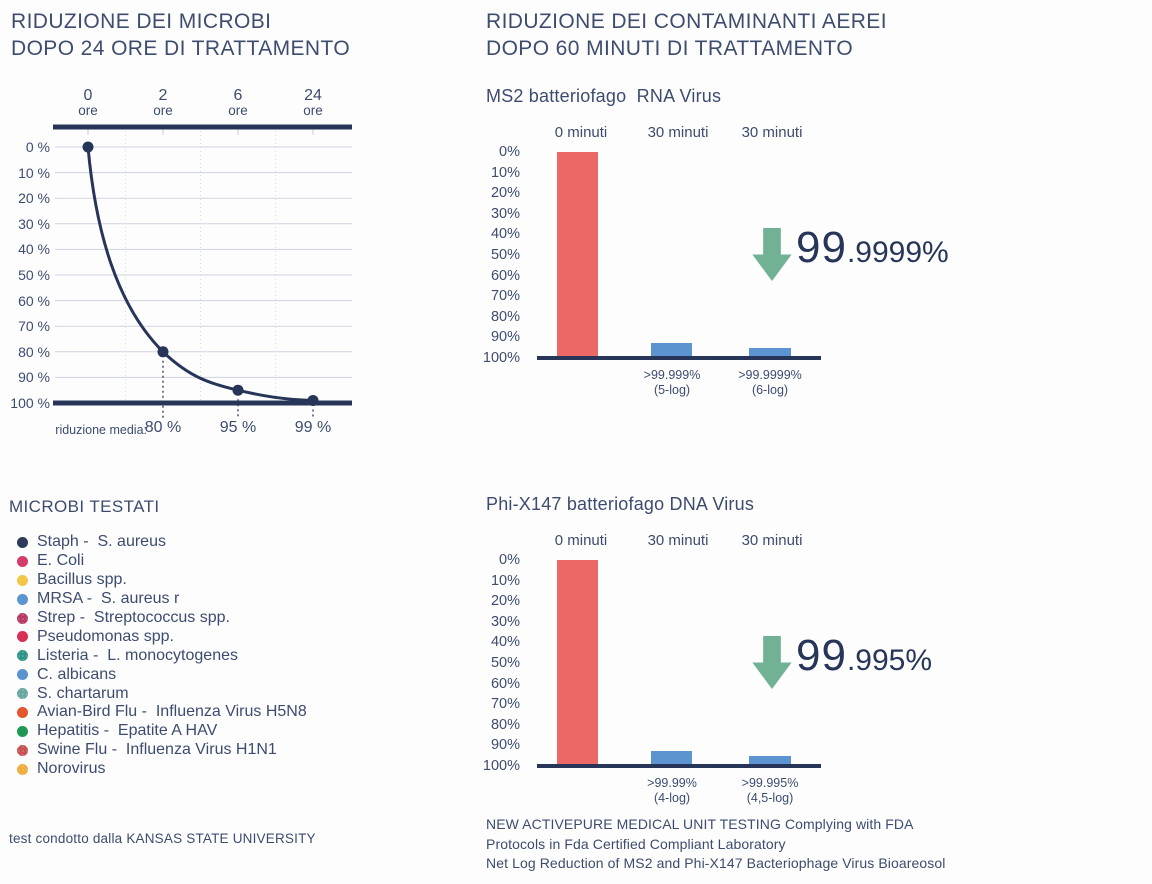  Describe the element at coordinates (505, 254) in the screenshot. I see `y-tick-label: 50%` at that location.